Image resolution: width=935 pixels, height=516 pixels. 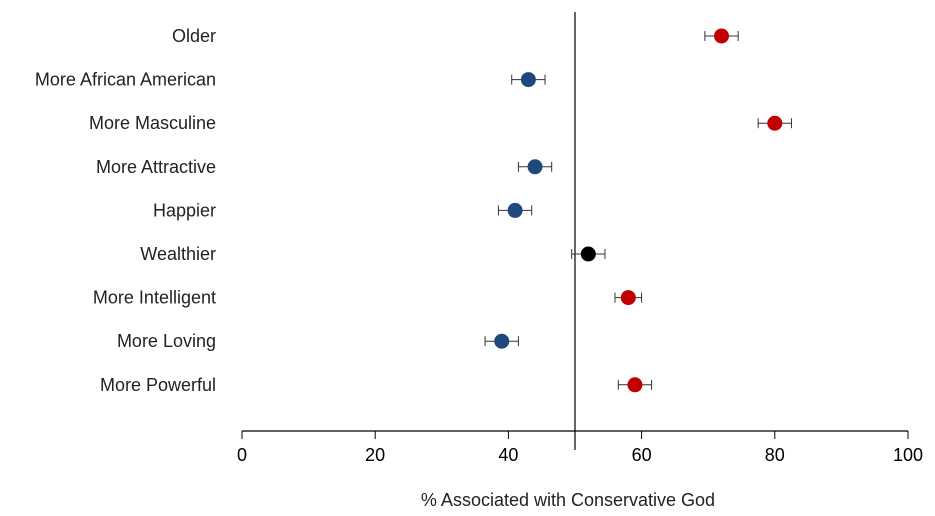 What do you see at coordinates (178, 254) in the screenshot?
I see `category-label: Wealthier` at bounding box center [178, 254].